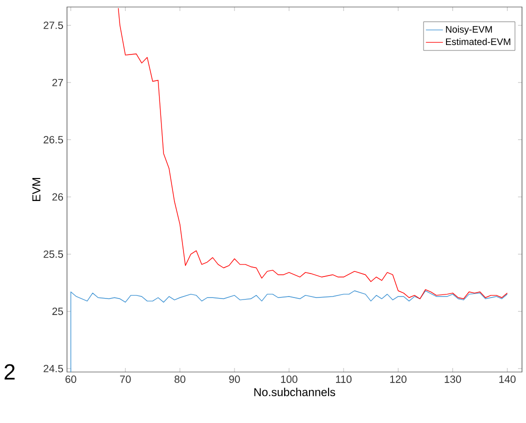  What do you see at coordinates (344, 379) in the screenshot?
I see `x-tick-label: 110` at bounding box center [344, 379].